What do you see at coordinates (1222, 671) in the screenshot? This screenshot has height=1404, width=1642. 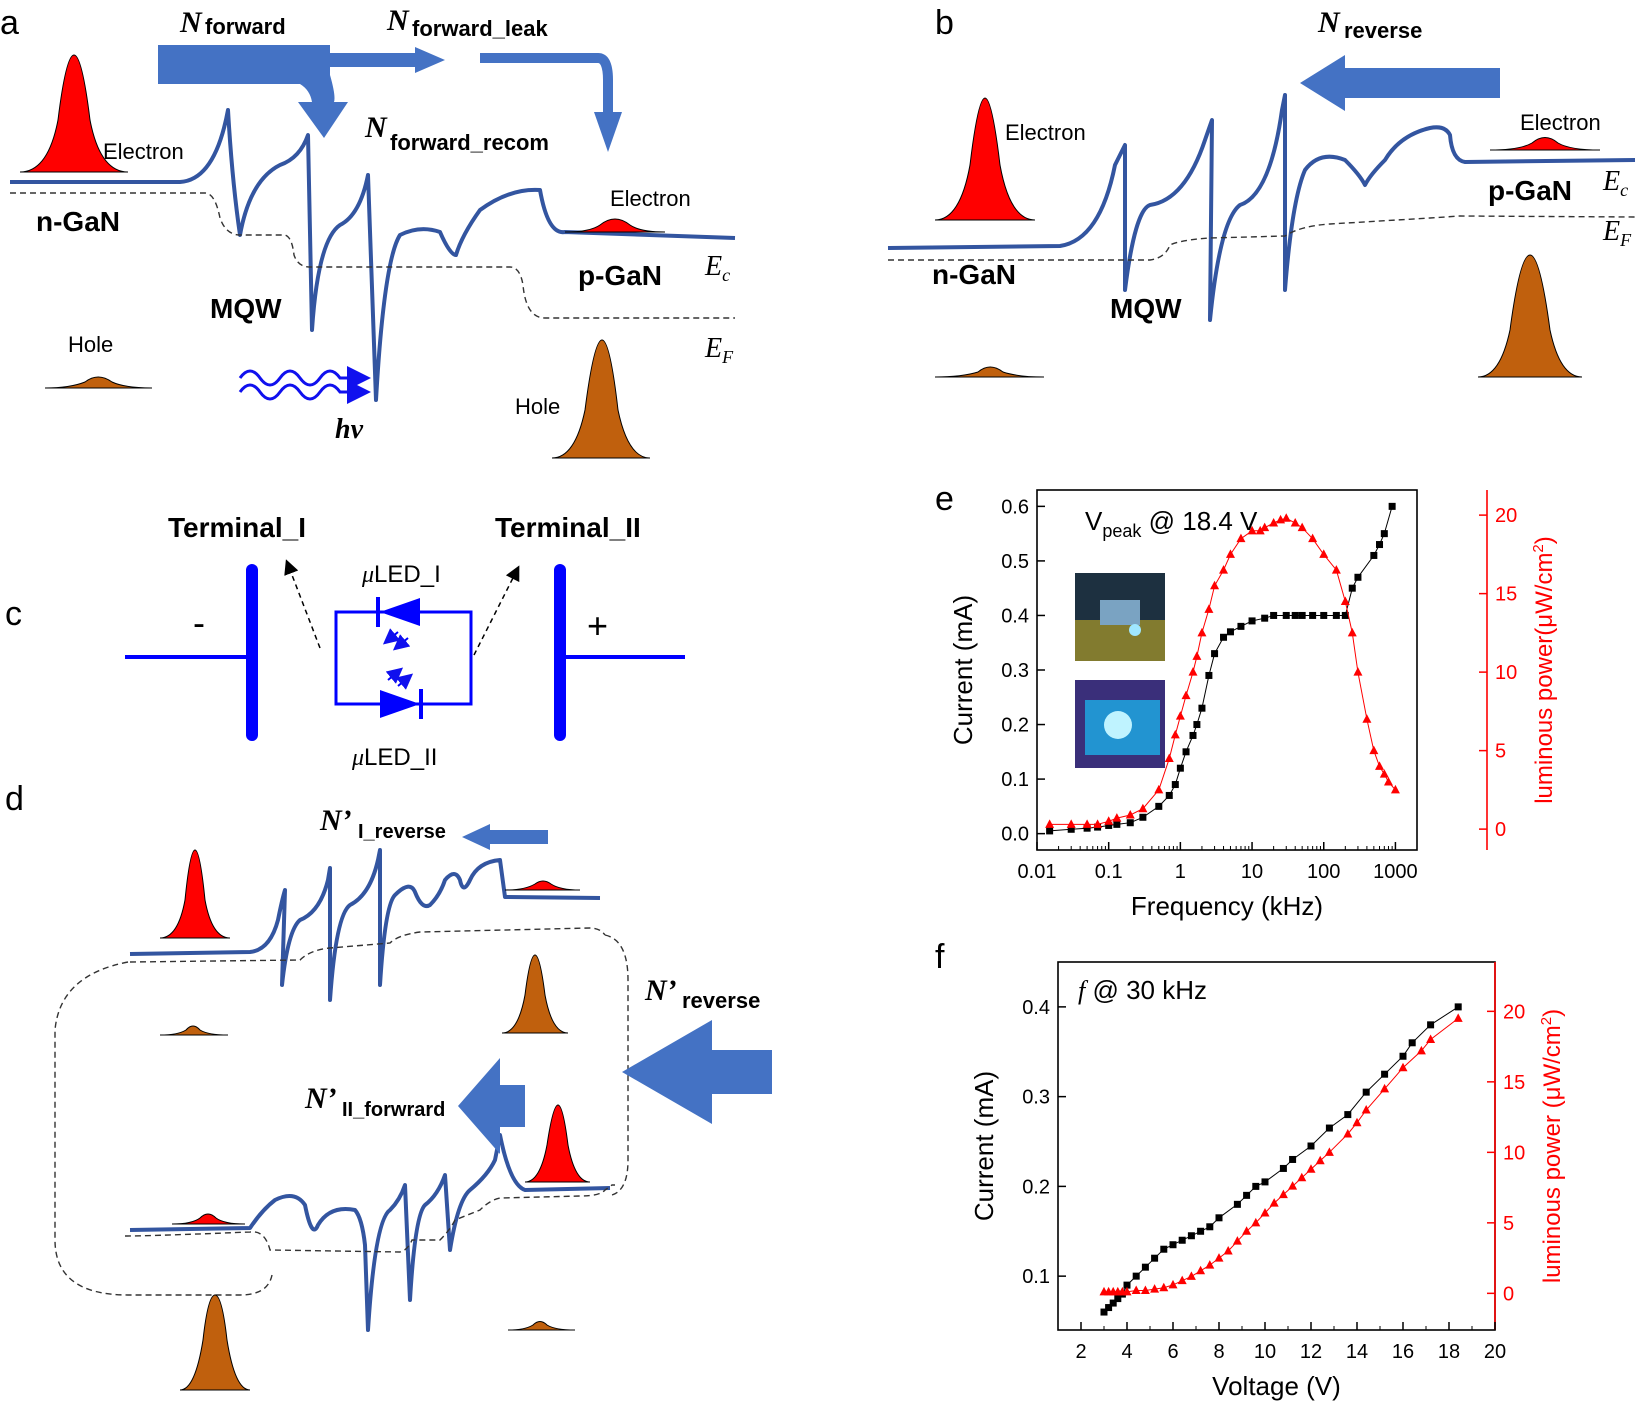 I see `e-power-line` at bounding box center [1222, 671].